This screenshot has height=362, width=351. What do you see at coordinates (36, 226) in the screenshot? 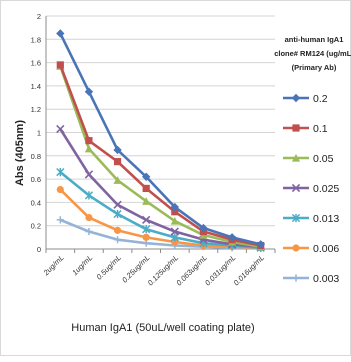
I see `y-tick-label: 0.2` at bounding box center [36, 226].